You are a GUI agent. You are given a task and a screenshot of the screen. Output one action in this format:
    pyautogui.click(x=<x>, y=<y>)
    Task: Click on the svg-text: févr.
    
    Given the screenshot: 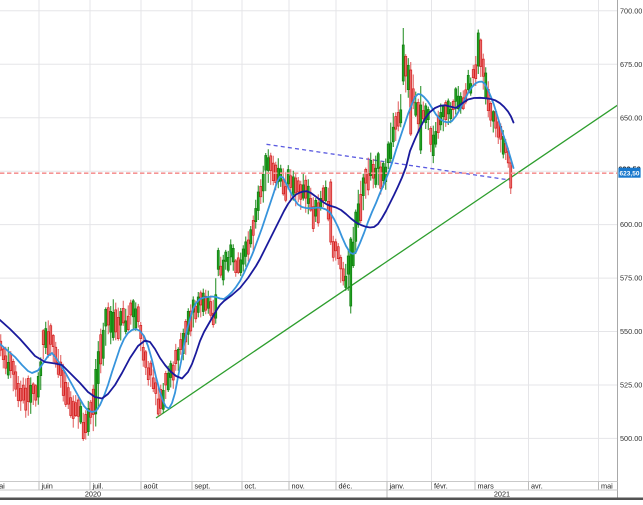 What is the action you would take?
    pyautogui.click(x=441, y=486)
    